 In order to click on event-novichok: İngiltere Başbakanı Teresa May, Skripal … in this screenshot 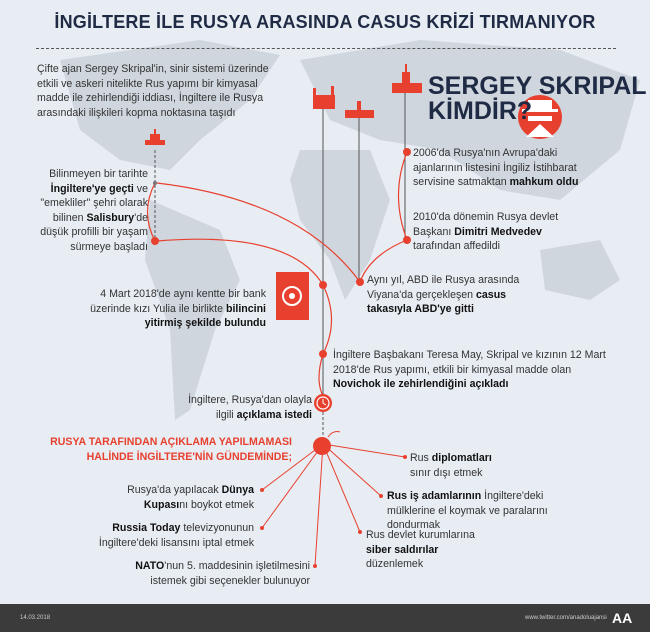, I will do `click(469, 370)`.